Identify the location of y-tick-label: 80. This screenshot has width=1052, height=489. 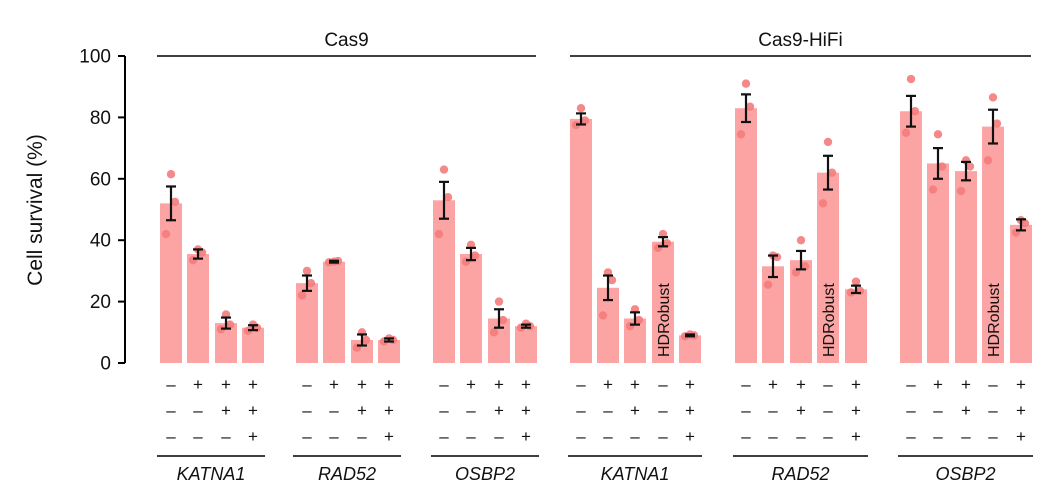
(100, 118).